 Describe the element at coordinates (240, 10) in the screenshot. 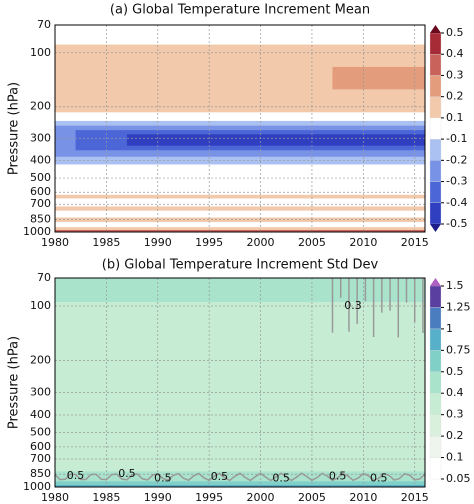

I see `panel-title: (a) Global Temperature Increment Mean` at that location.